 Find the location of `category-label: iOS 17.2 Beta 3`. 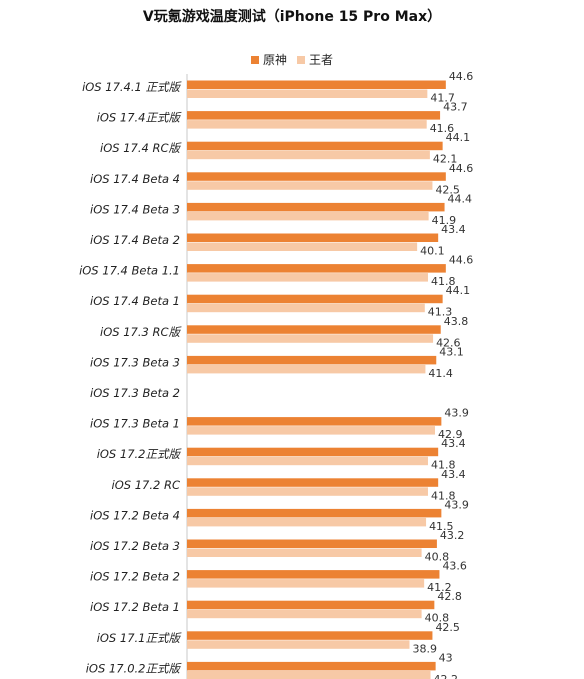

category-label: iOS 17.2 Beta 3 is located at coordinates (135, 546).